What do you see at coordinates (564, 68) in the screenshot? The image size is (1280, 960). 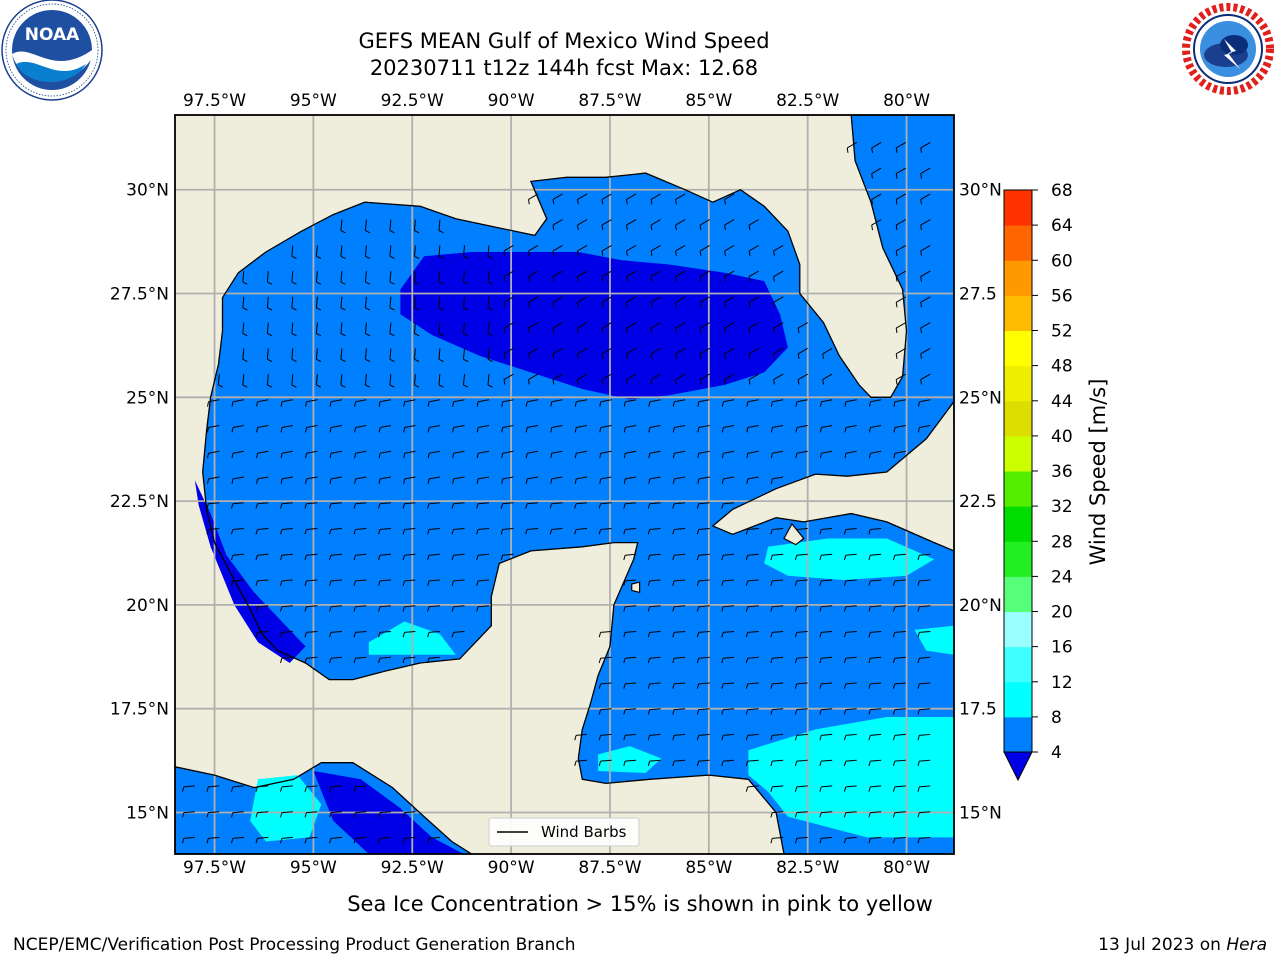 I see `chart-title-line2: 20230711 t12z 144h fcst Max: 12.68` at bounding box center [564, 68].